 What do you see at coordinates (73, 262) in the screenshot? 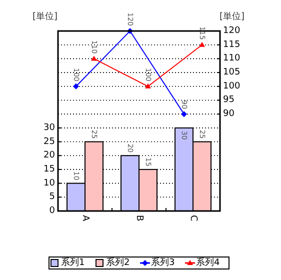
I see `legend-label: 系列1` at bounding box center [73, 262].